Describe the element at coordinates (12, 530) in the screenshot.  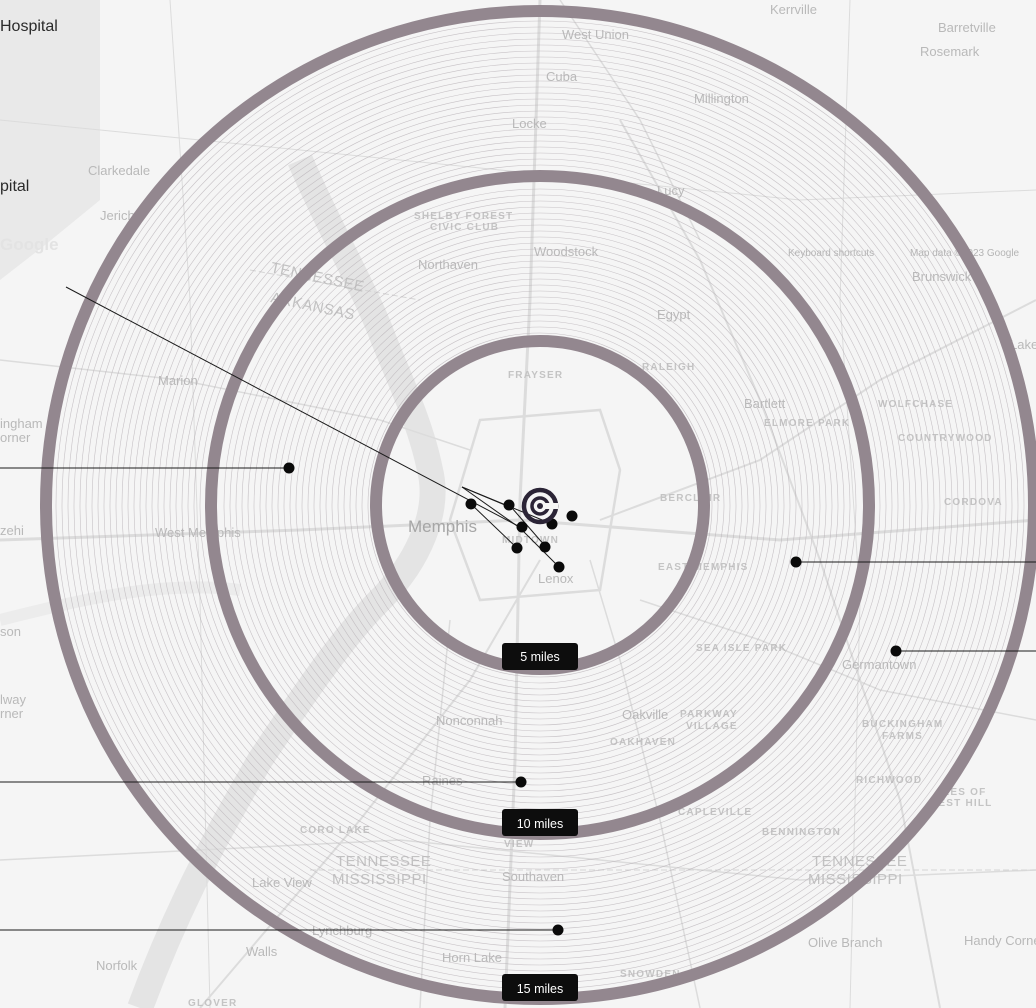
I see `place-zehi: zehi` at that location.